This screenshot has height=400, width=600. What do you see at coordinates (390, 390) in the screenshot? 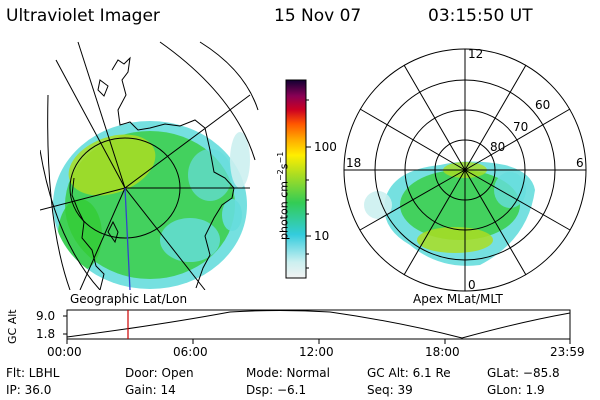
I see `info-seq: Seq: 39` at bounding box center [390, 390].